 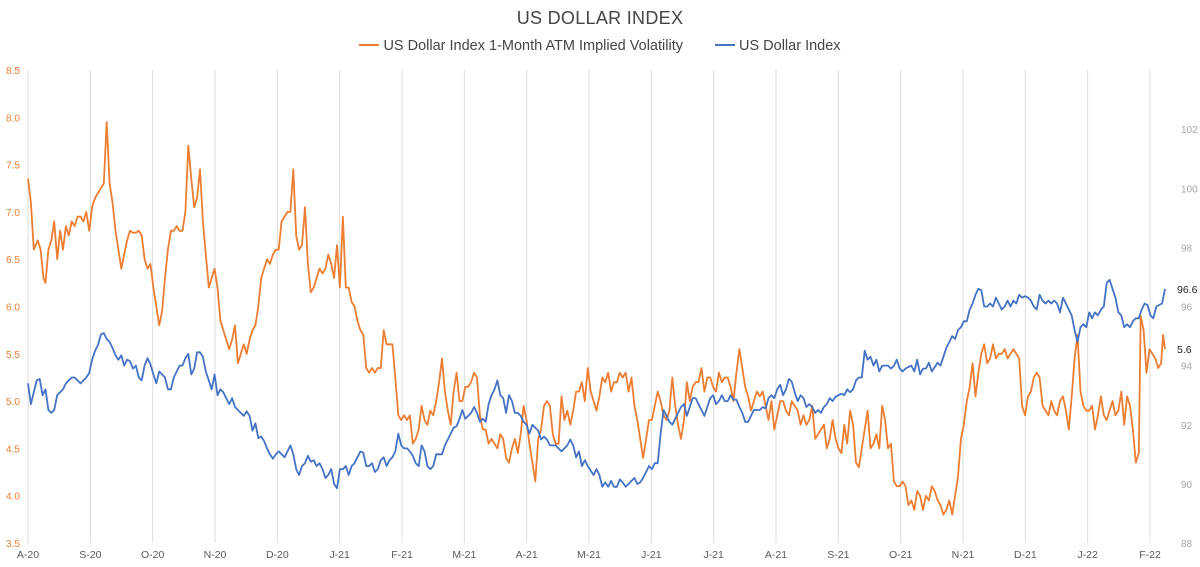 What do you see at coordinates (1187, 248) in the screenshot?
I see `right-tick-label: 98` at bounding box center [1187, 248].